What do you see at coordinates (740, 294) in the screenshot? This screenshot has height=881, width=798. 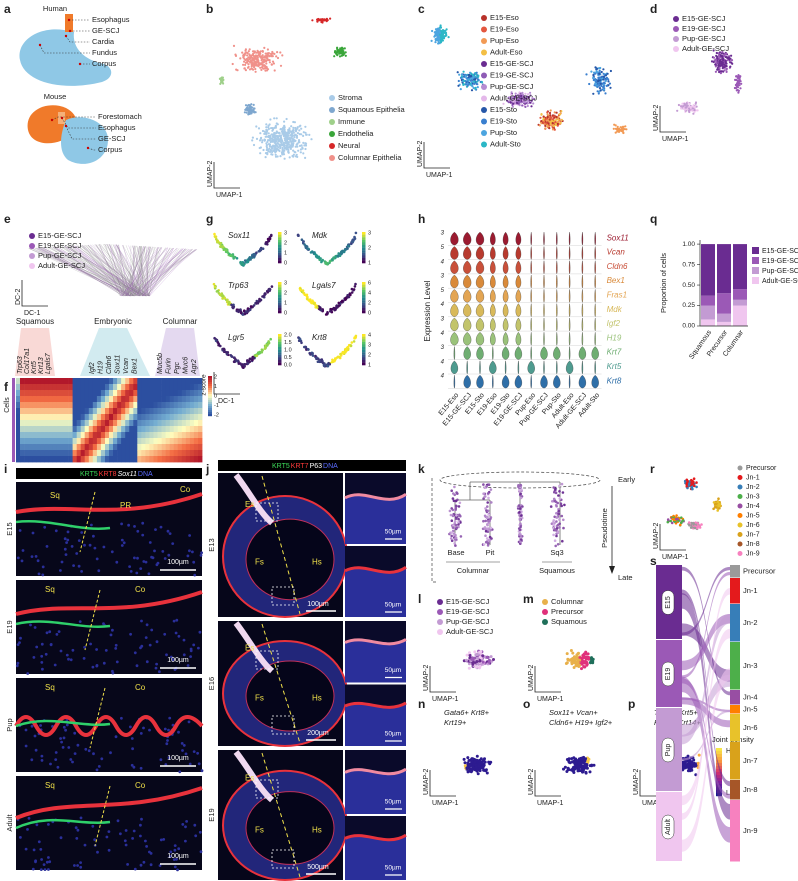 I see `bar-segment` at bounding box center [740, 294].